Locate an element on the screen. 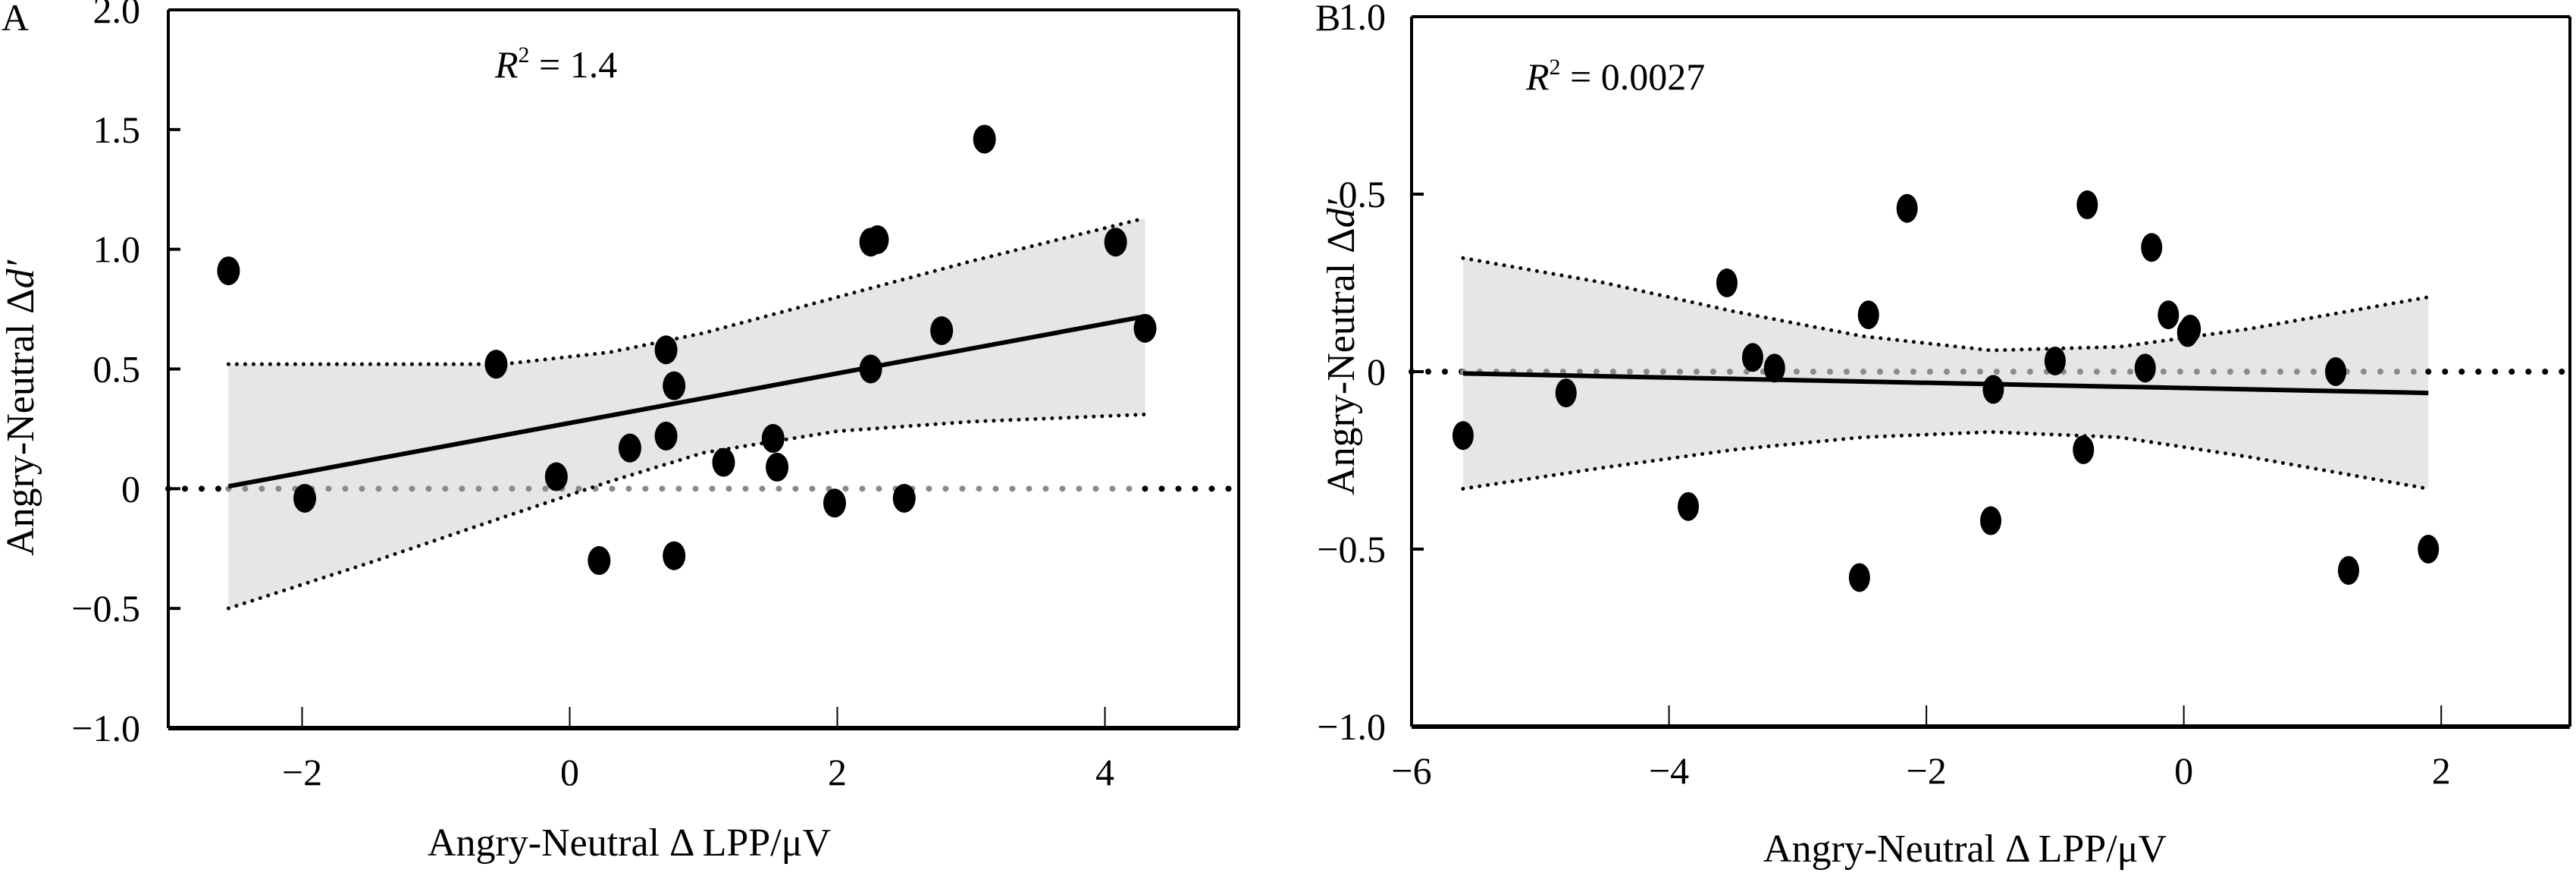 Image resolution: width=2576 pixels, height=873 pixels. panel-label: A is located at coordinates (16, 19).